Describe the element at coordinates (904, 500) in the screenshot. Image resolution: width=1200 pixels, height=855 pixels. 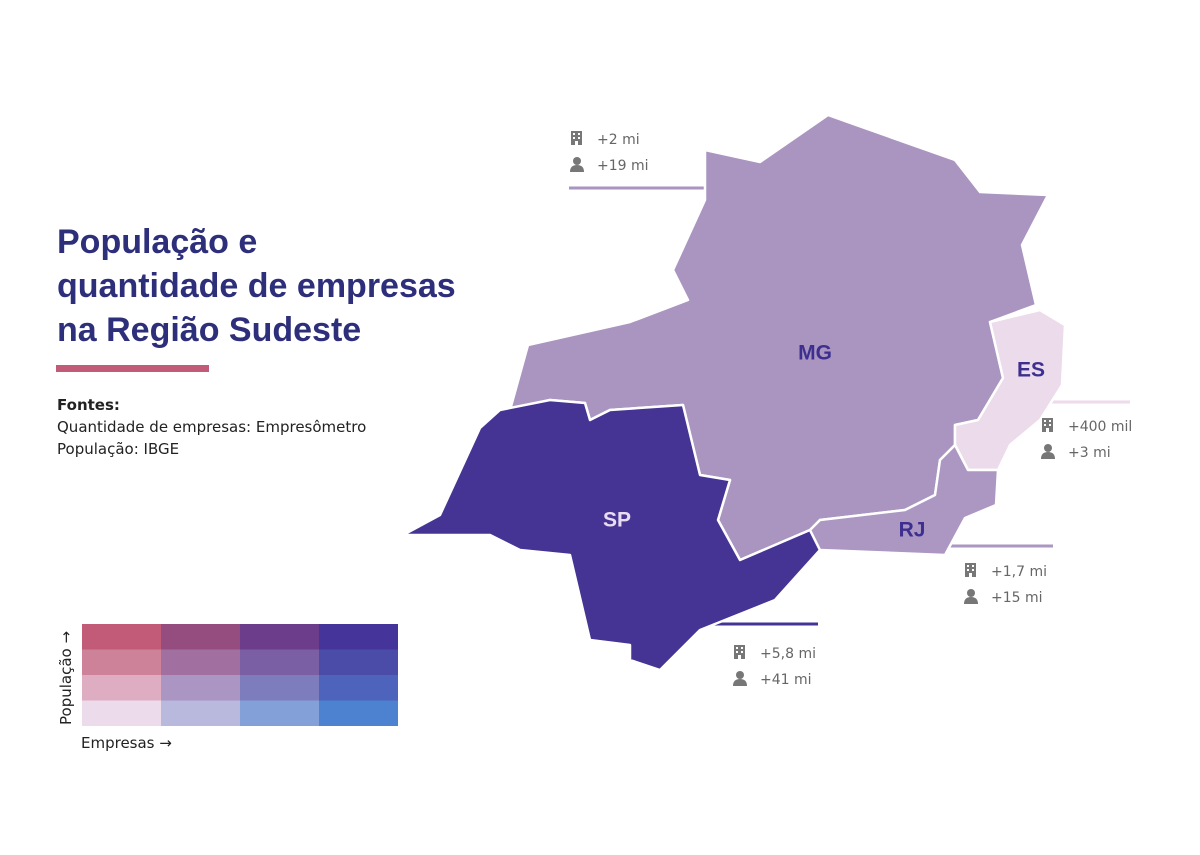
I see `state-rj` at that location.